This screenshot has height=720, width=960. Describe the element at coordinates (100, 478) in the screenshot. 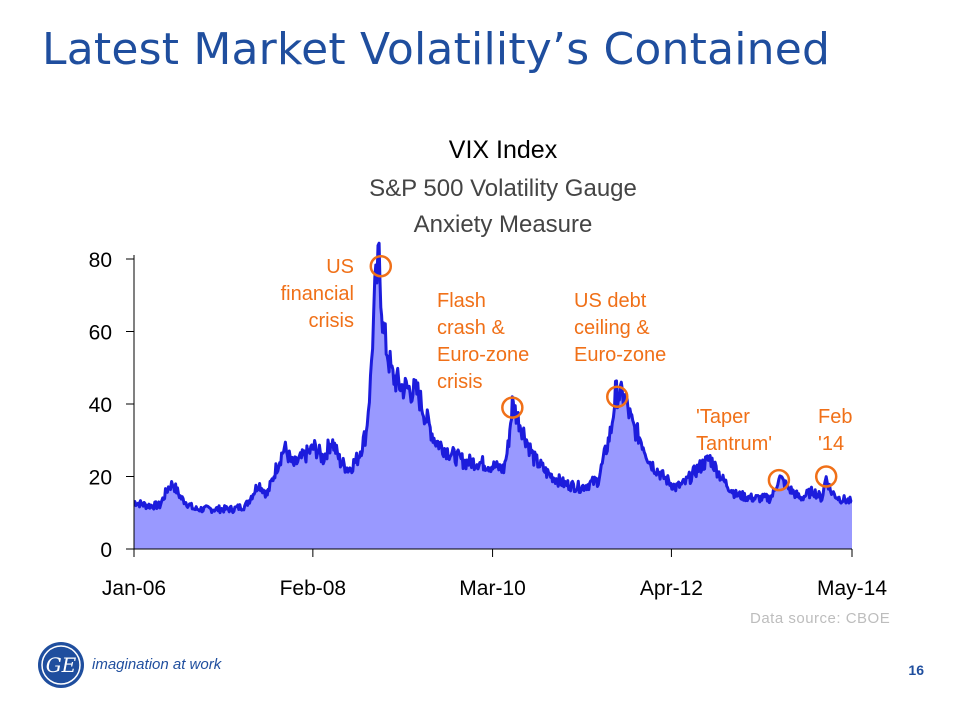

I see `y-tick-label: 20` at that location.